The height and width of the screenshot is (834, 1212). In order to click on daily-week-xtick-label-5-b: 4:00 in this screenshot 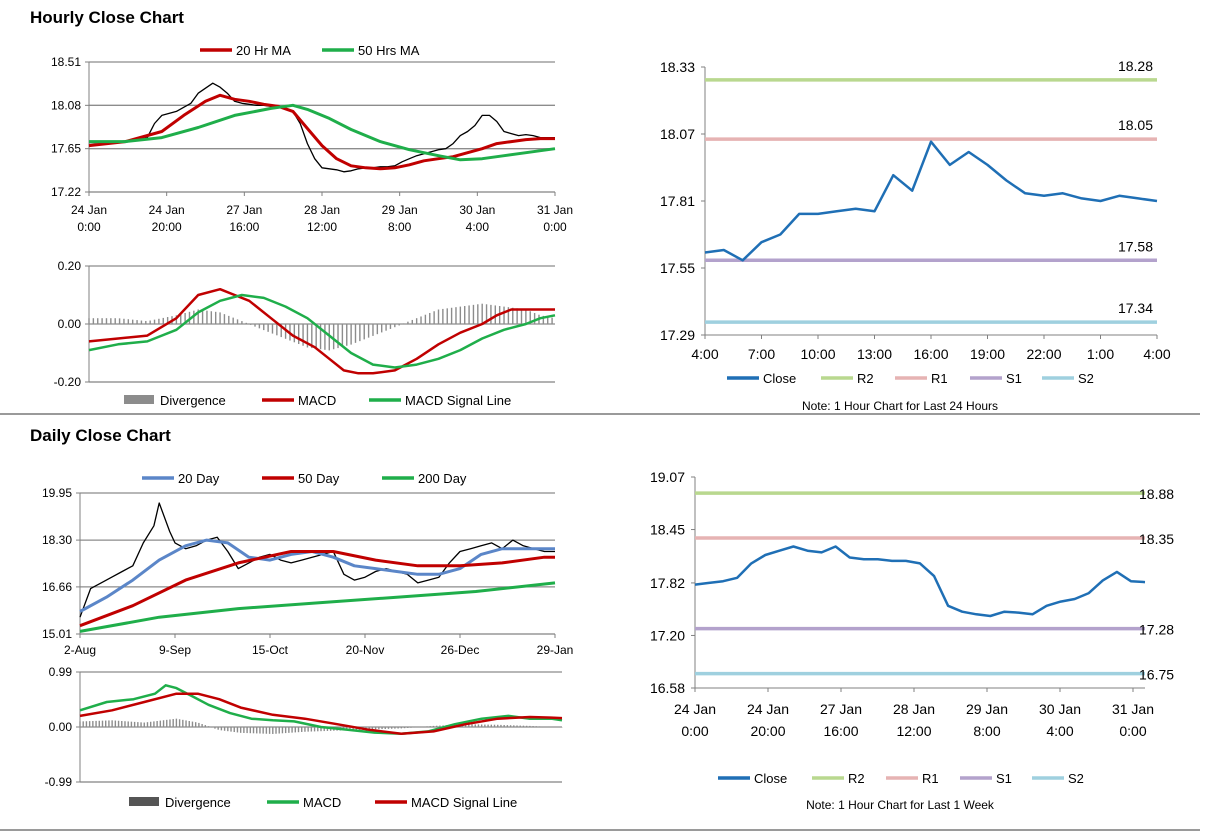, I will do `click(1059, 731)`.